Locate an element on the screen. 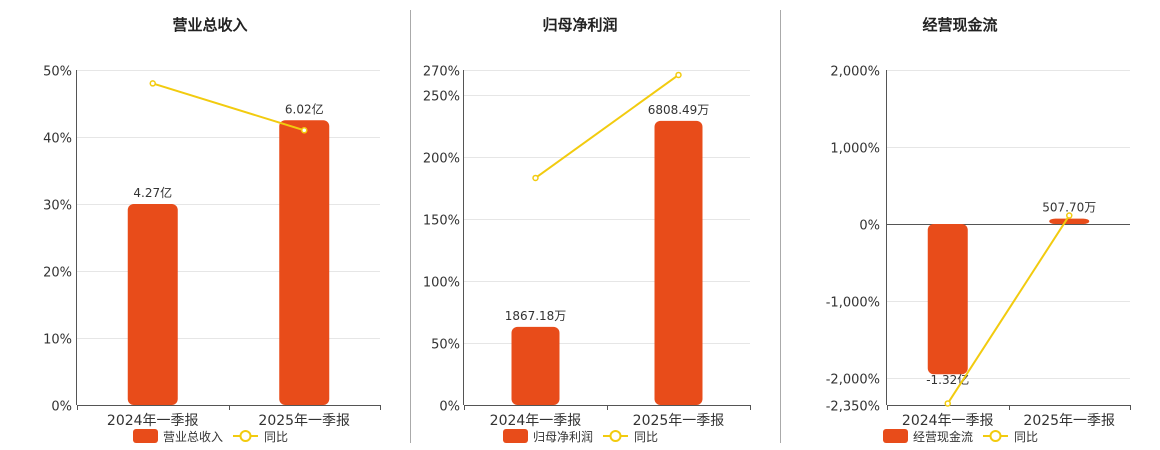 The image size is (1160, 450). chart-title: 营业总收入 is located at coordinates (209, 25).